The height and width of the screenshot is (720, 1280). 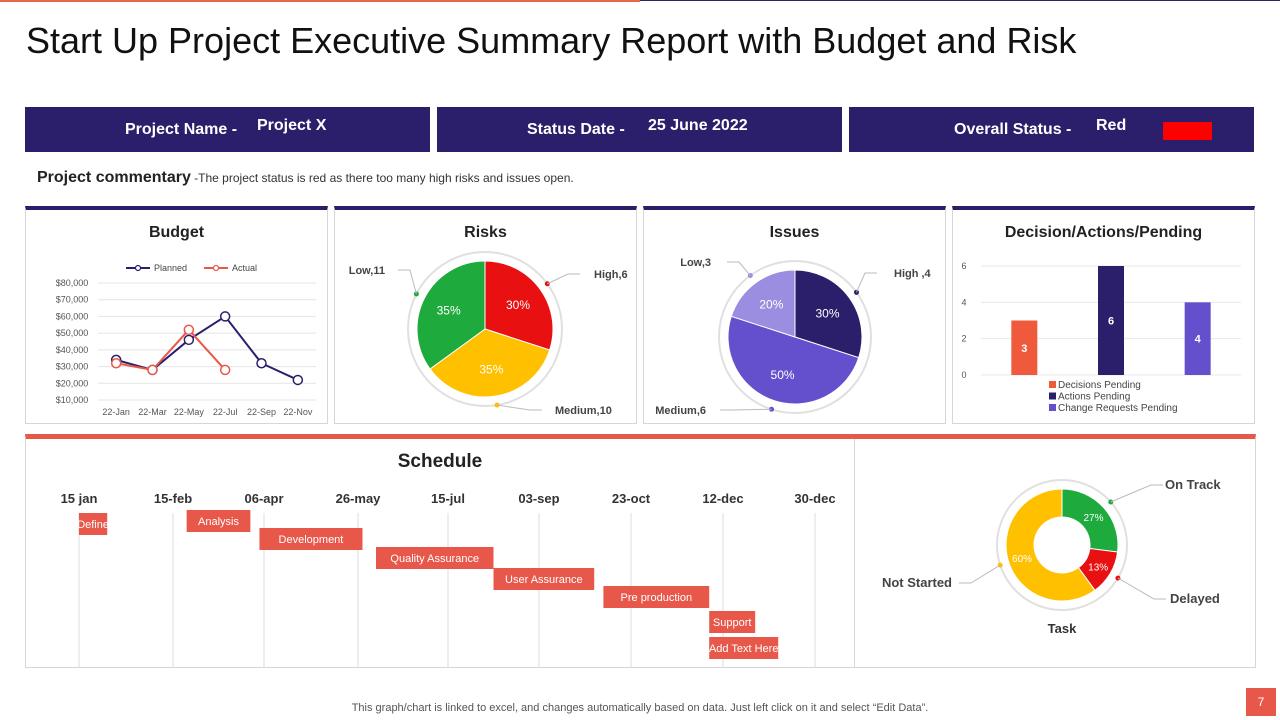 I want to click on issues-slice-percent: 30%, so click(x=828, y=313).